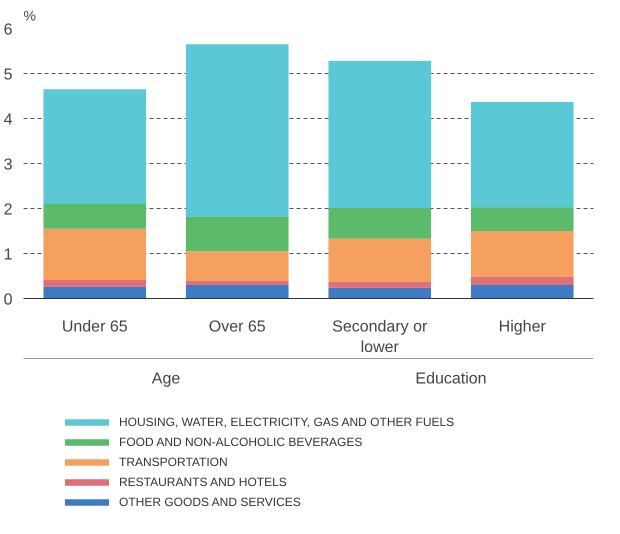  Describe the element at coordinates (166, 379) in the screenshot. I see `text: Age` at that location.